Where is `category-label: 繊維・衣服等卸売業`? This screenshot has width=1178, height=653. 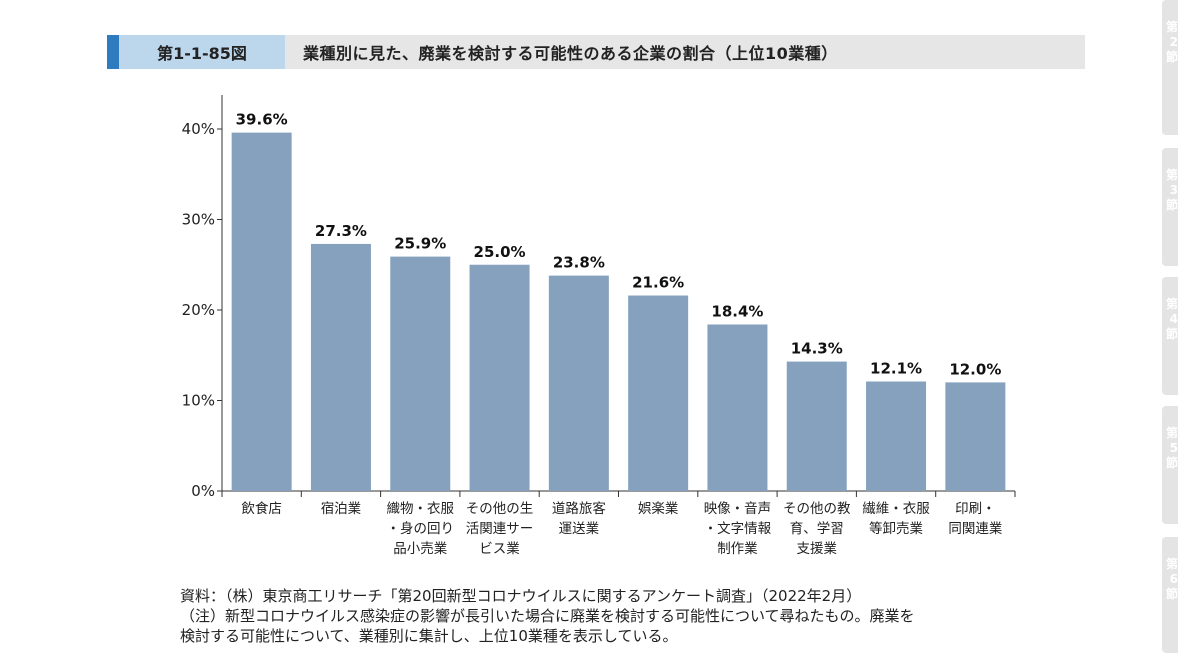
category-label: 繊維・衣服等卸売業 is located at coordinates (896, 519).